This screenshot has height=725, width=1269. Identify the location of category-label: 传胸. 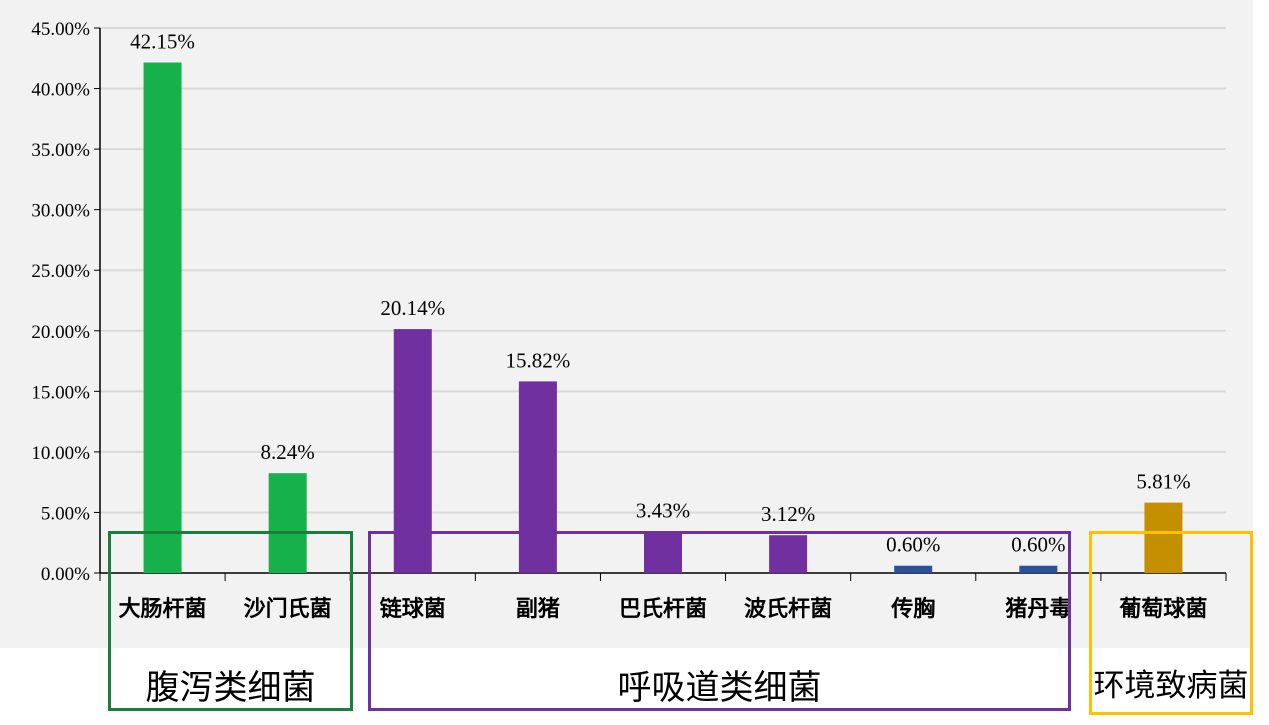
(912, 609).